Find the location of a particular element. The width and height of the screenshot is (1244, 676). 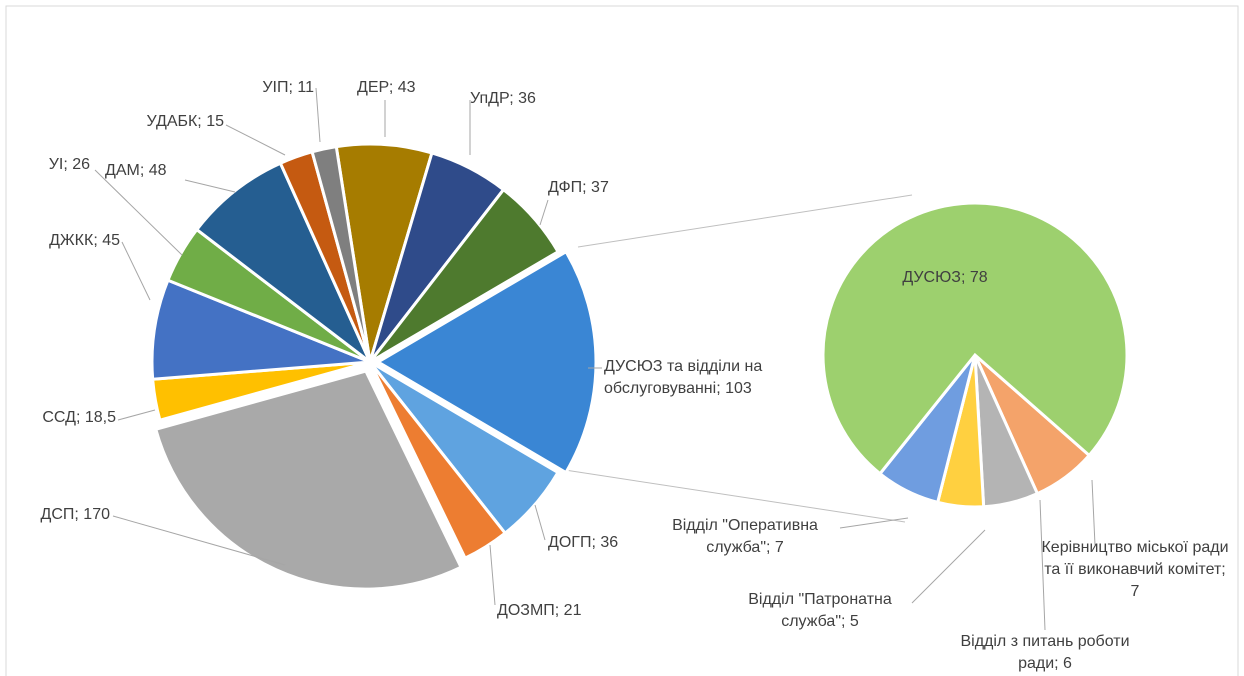

data-label: УпДР; 36 is located at coordinates (503, 98).